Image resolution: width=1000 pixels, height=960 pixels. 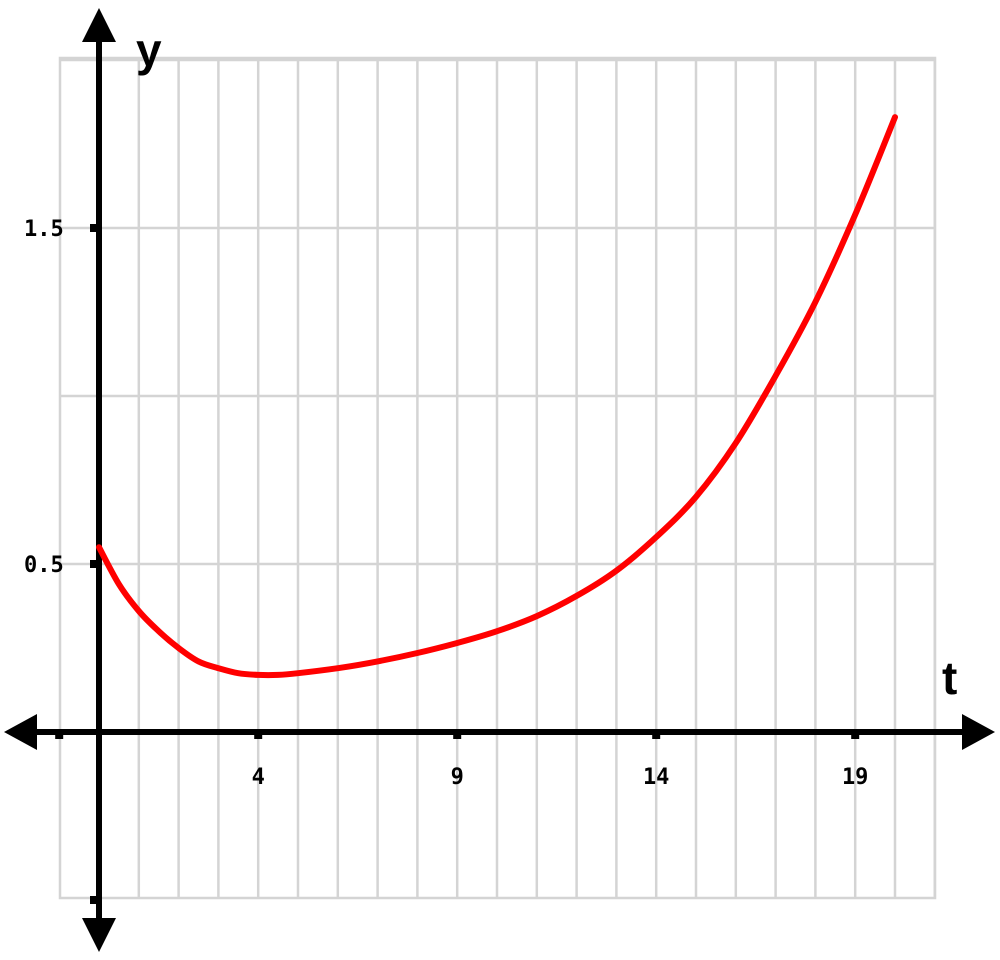 I want to click on y-tick-label: 1.5, so click(x=44, y=229).